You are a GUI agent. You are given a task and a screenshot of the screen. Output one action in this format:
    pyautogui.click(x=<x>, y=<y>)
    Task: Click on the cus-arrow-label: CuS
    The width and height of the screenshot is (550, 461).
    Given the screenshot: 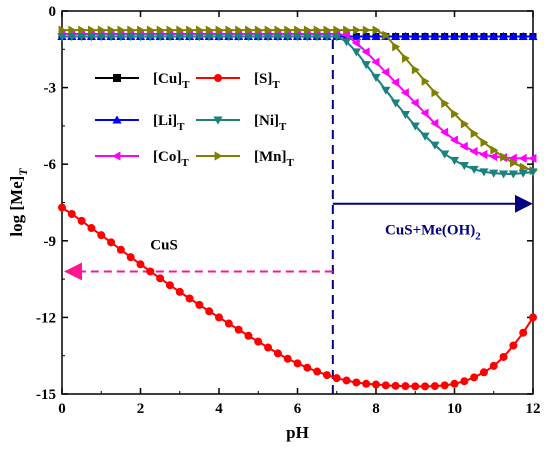 What is the action you would take?
    pyautogui.click(x=164, y=246)
    